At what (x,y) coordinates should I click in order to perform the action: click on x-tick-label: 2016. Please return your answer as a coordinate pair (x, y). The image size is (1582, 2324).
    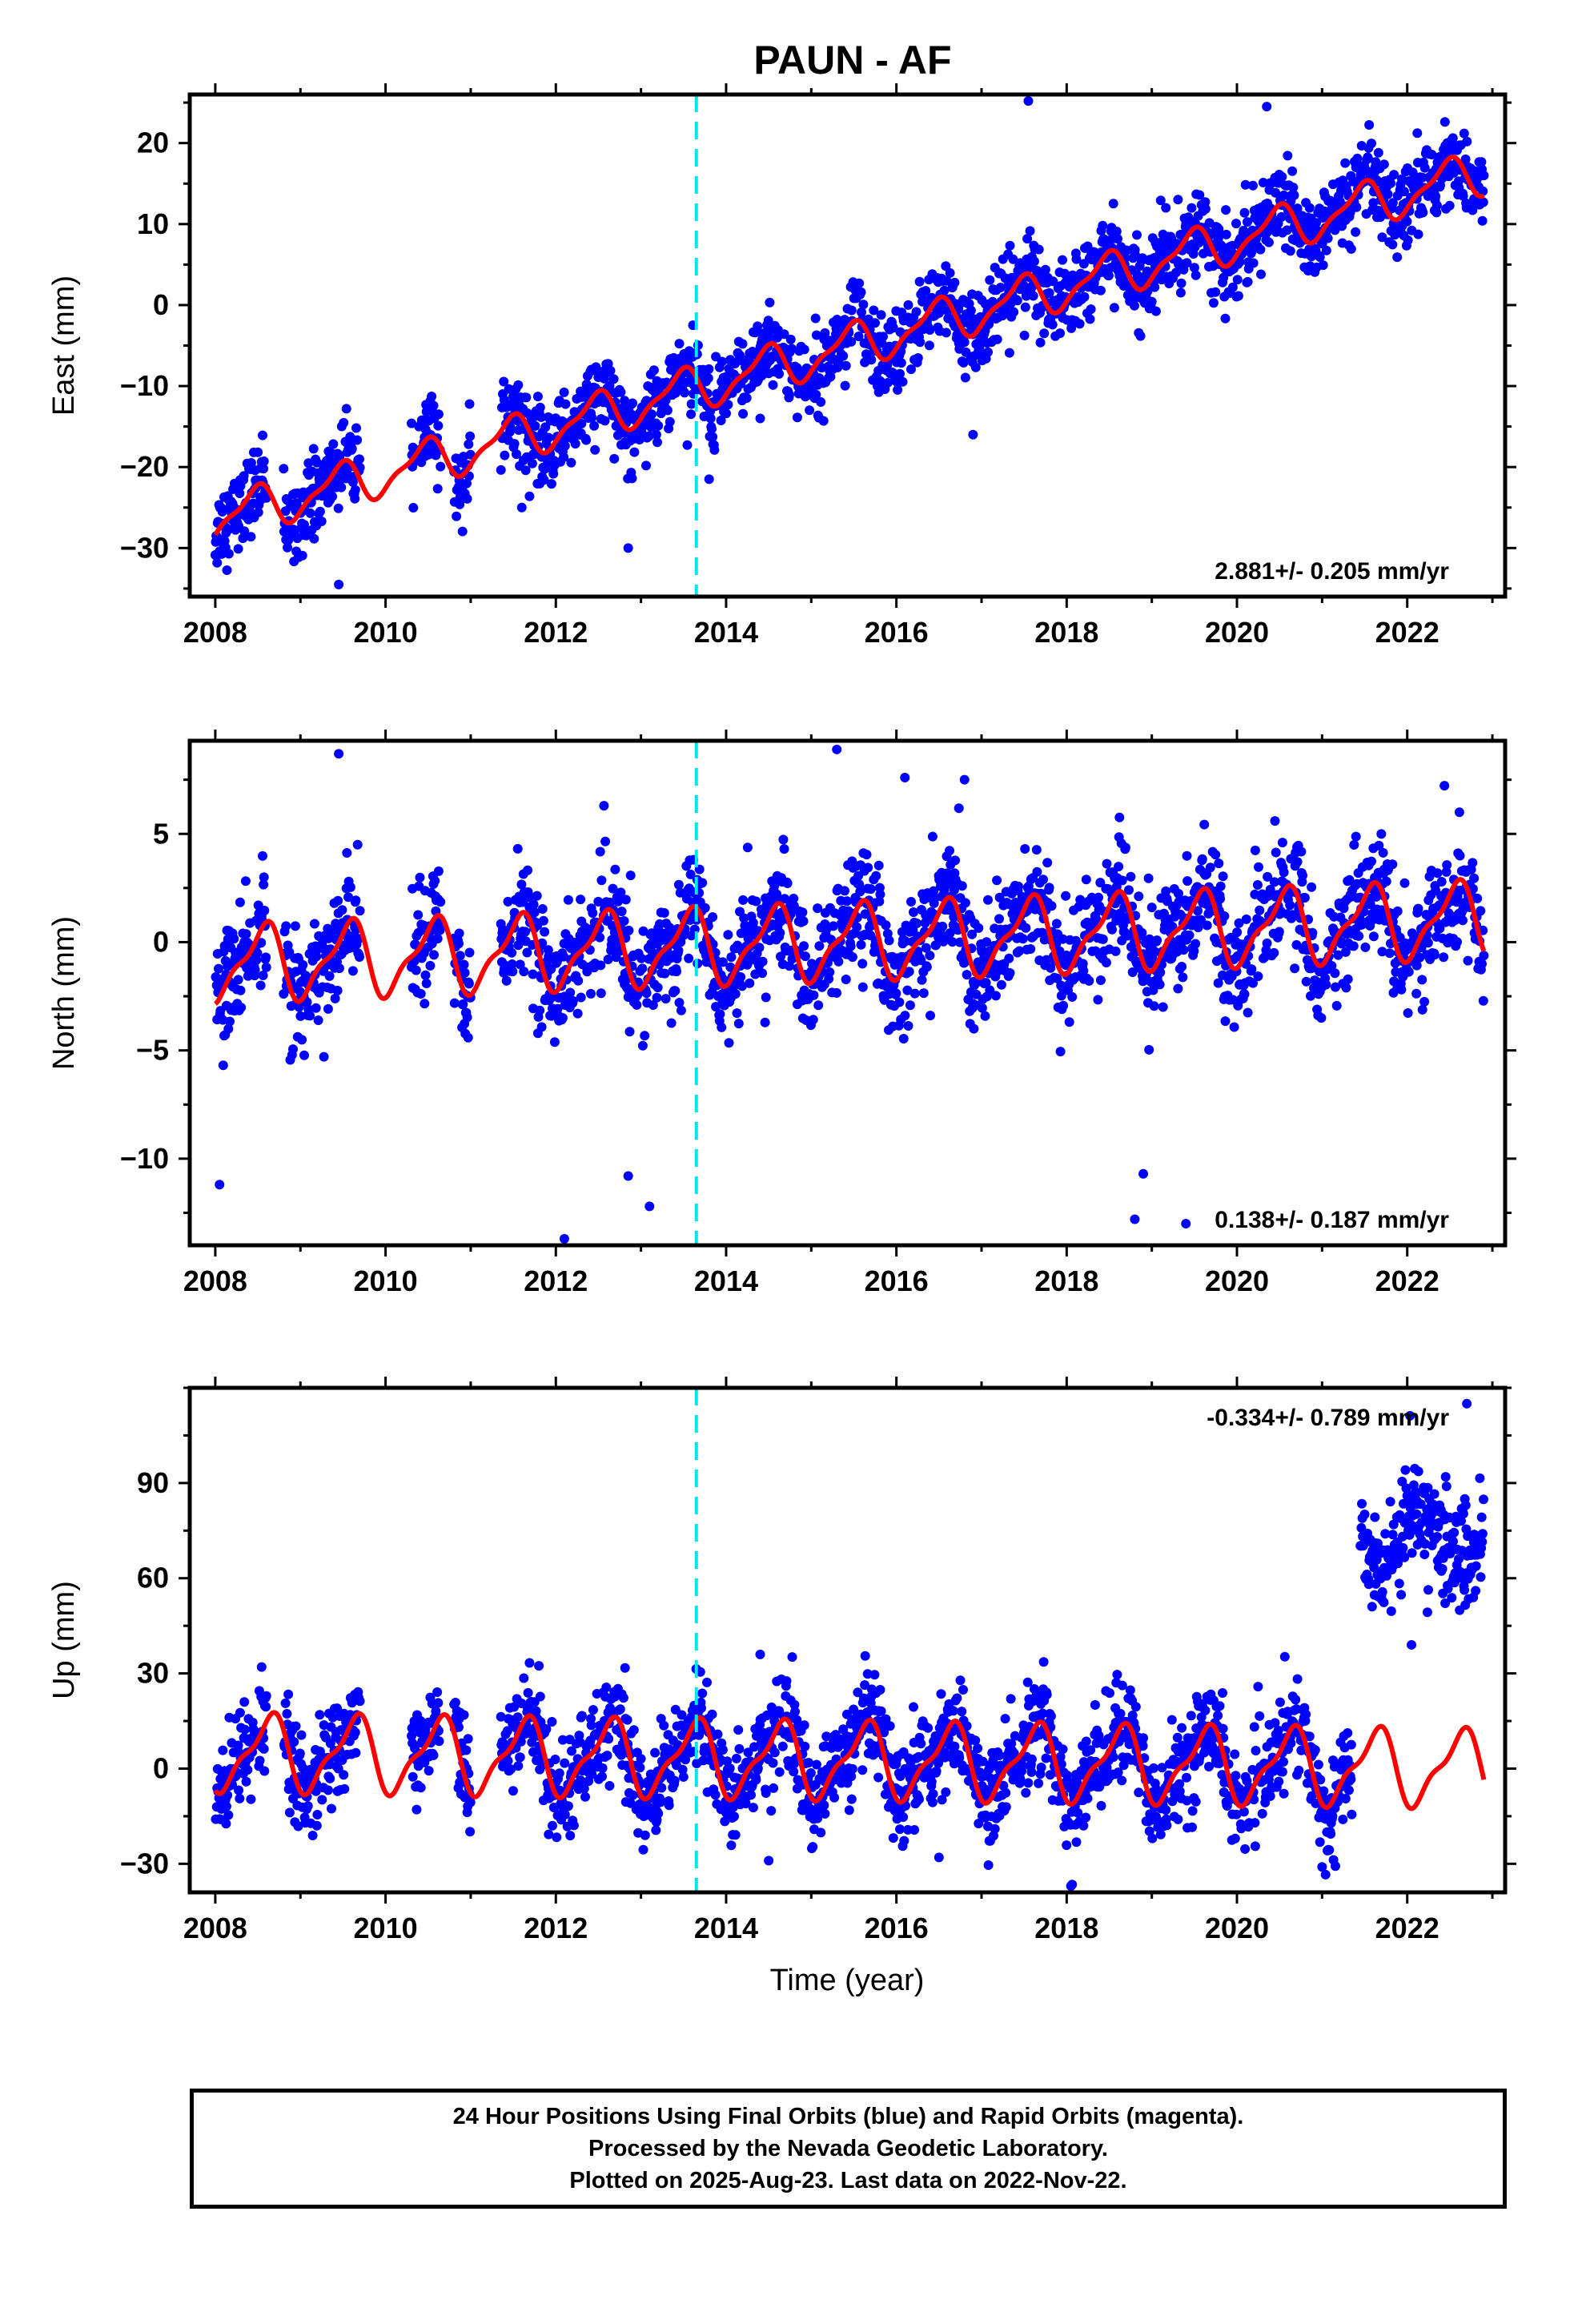
    Looking at the image, I should click on (897, 1281).